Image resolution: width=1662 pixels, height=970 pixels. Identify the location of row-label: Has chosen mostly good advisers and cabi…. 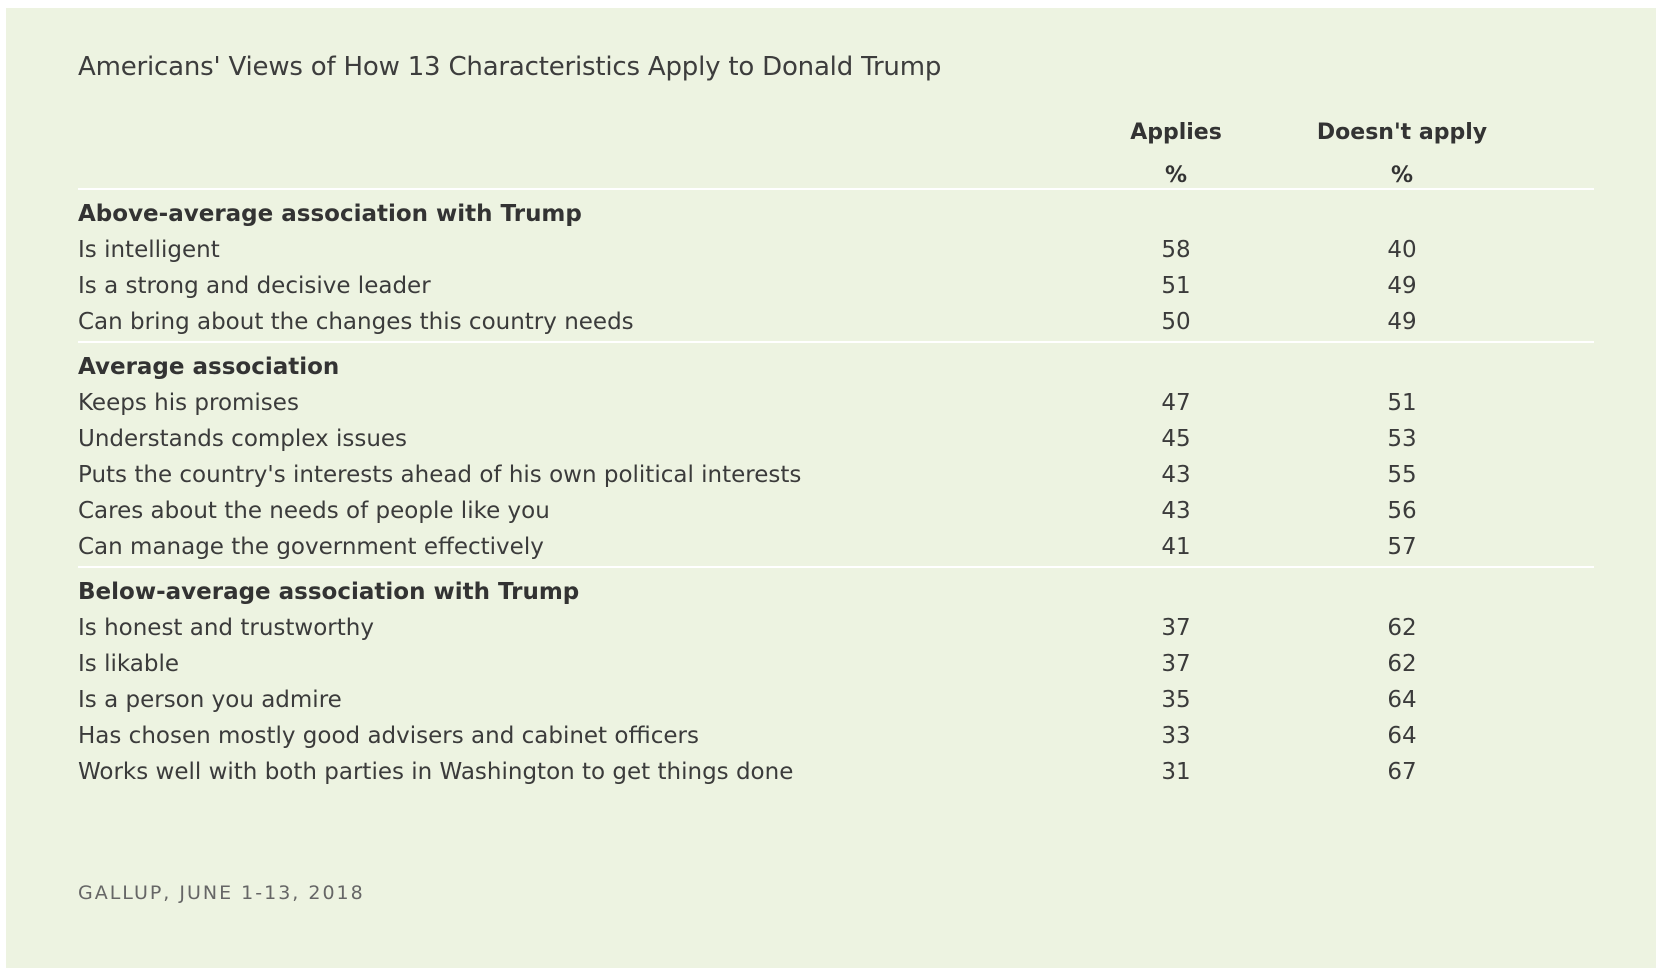
(388, 736).